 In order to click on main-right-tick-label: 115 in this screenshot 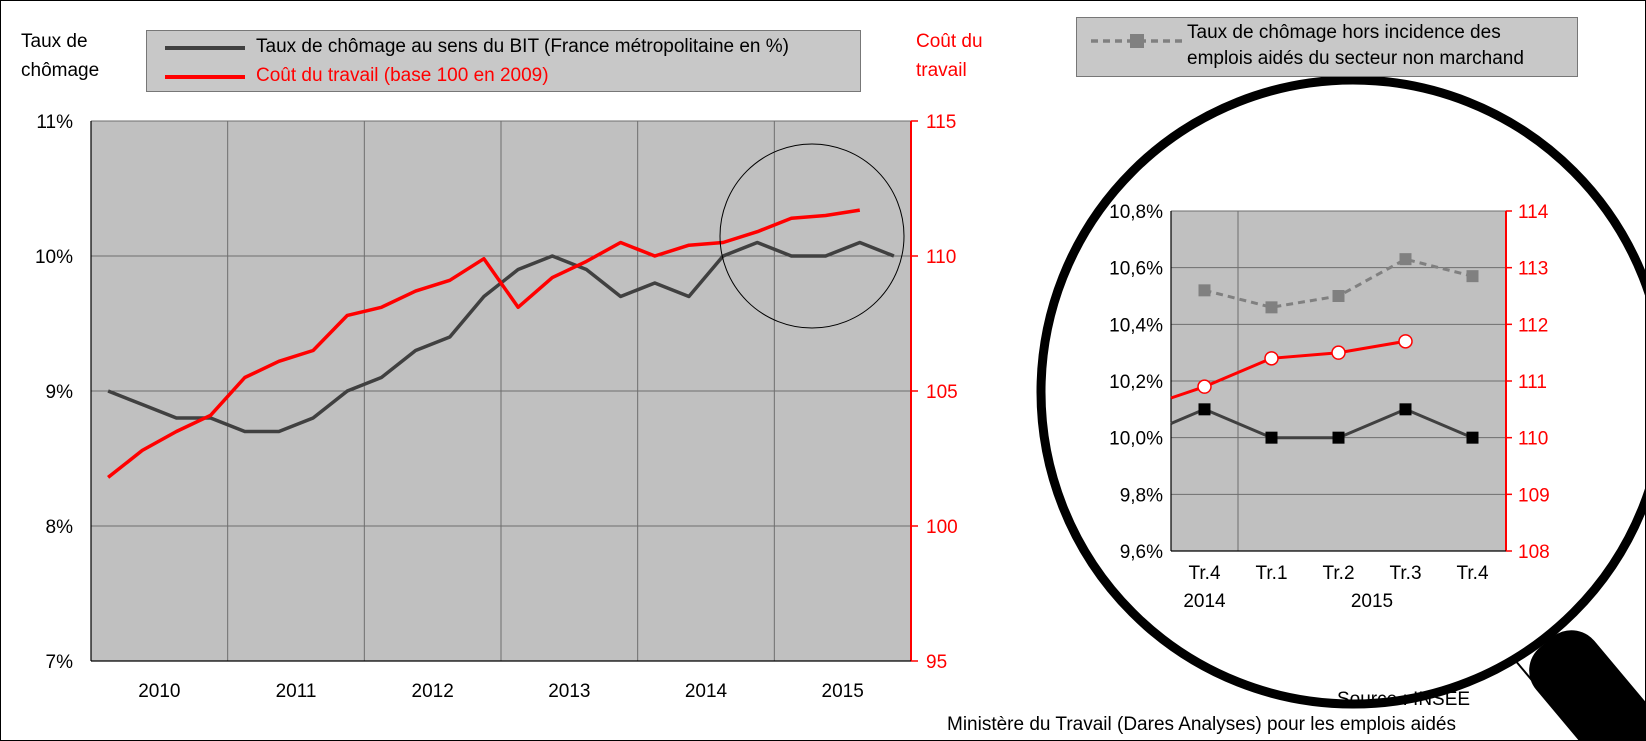, I will do `click(941, 122)`.